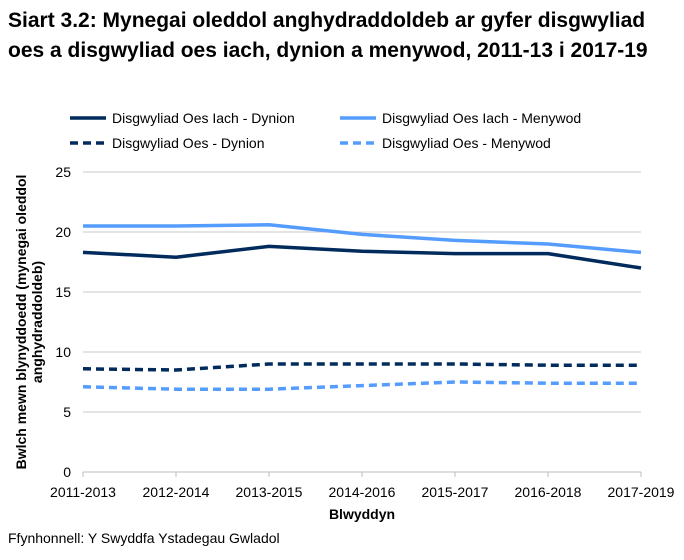 The width and height of the screenshot is (684, 560). Describe the element at coordinates (176, 492) in the screenshot. I see `x-tick-label: 2012-2014` at that location.